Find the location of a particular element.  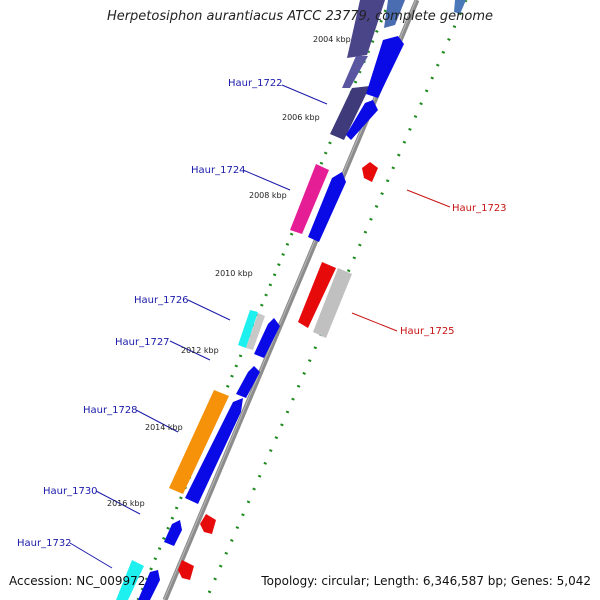

scale-label-2016: 2016 kbp is located at coordinates (126, 503).